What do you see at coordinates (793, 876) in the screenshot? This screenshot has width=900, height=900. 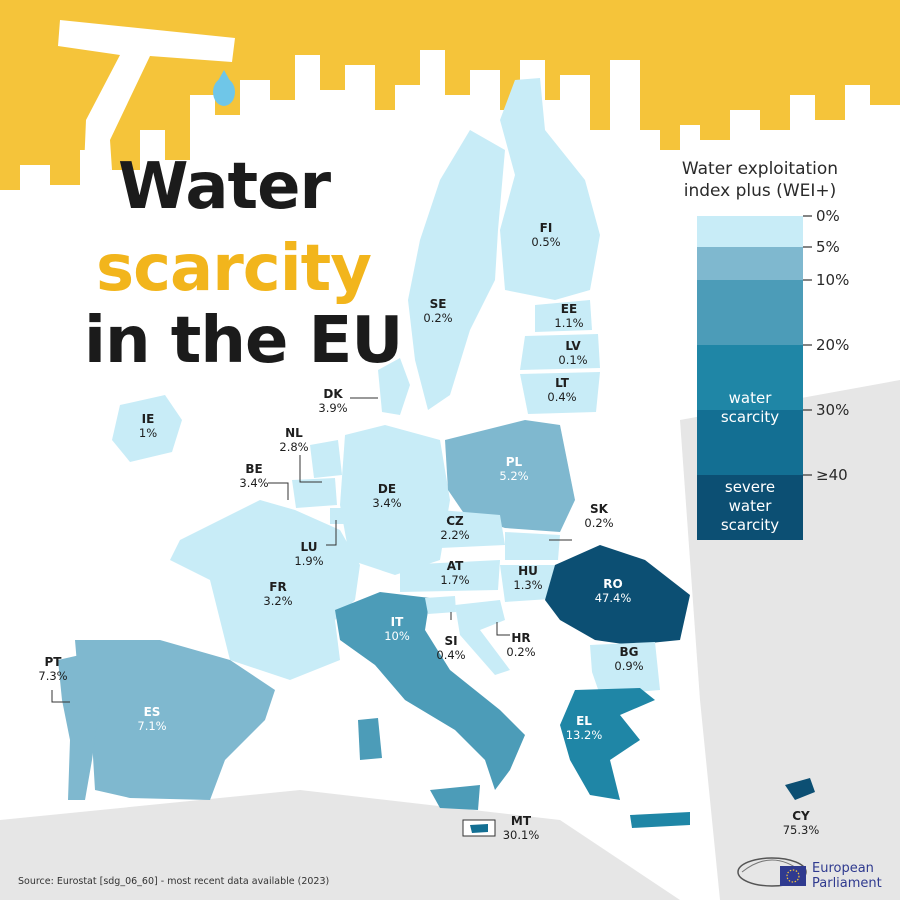 I see `eu-flag-star-ring` at bounding box center [793, 876].